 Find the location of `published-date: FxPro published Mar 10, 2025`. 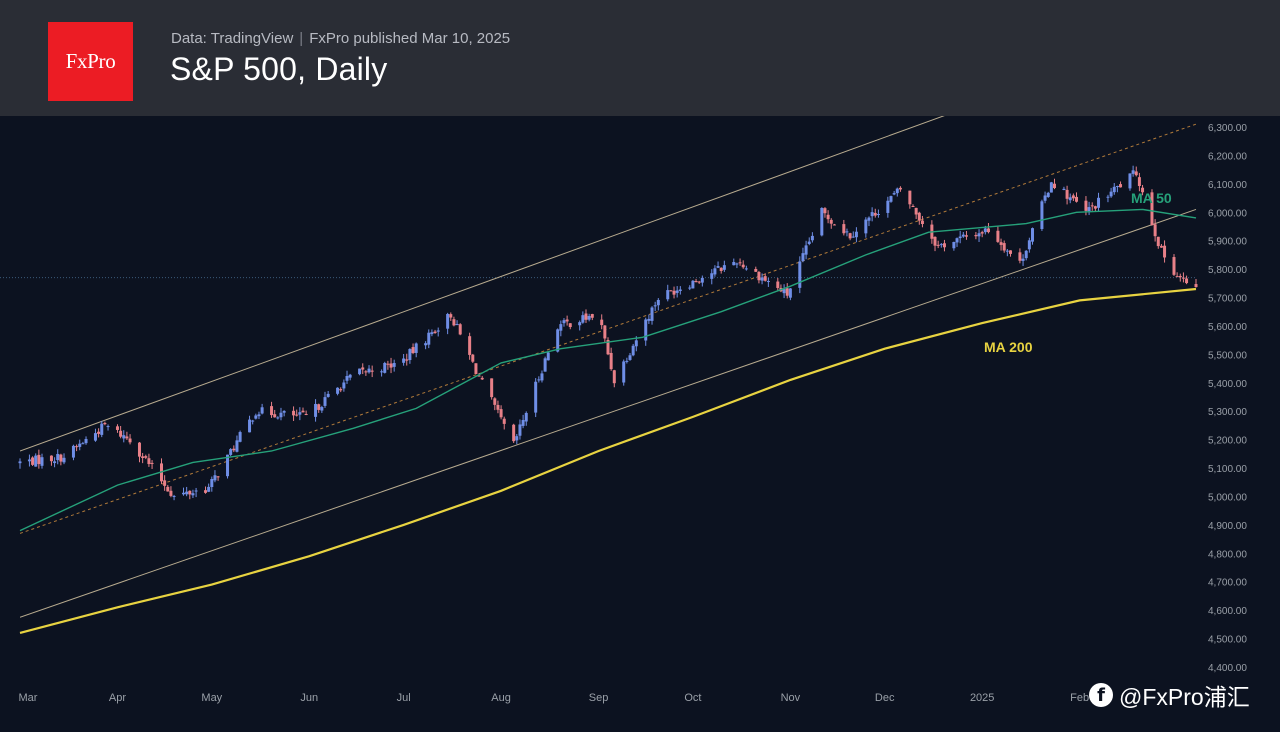

published-date: FxPro published Mar 10, 2025 is located at coordinates (410, 38).